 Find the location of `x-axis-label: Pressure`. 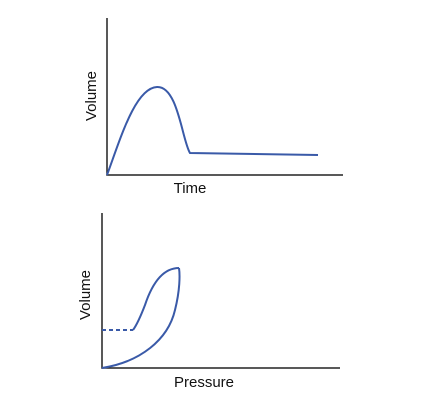

x-axis-label: Pressure is located at coordinates (204, 382).